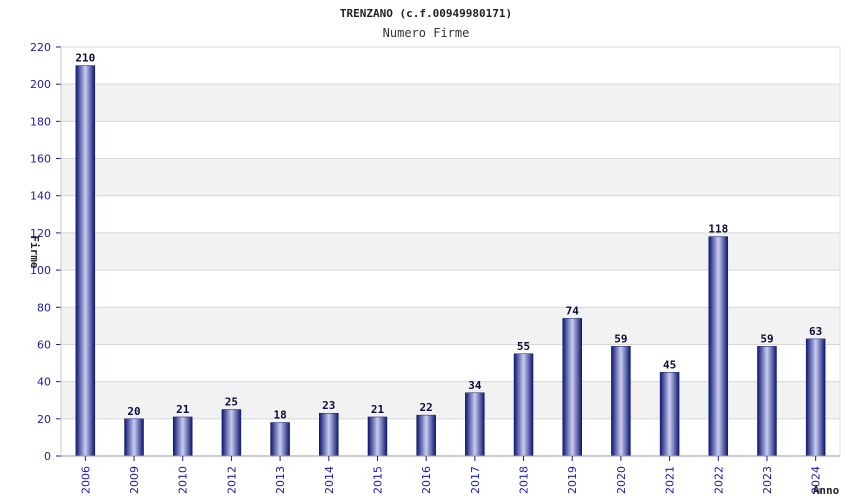  I want to click on x-tick-label: 2019, so click(572, 480).